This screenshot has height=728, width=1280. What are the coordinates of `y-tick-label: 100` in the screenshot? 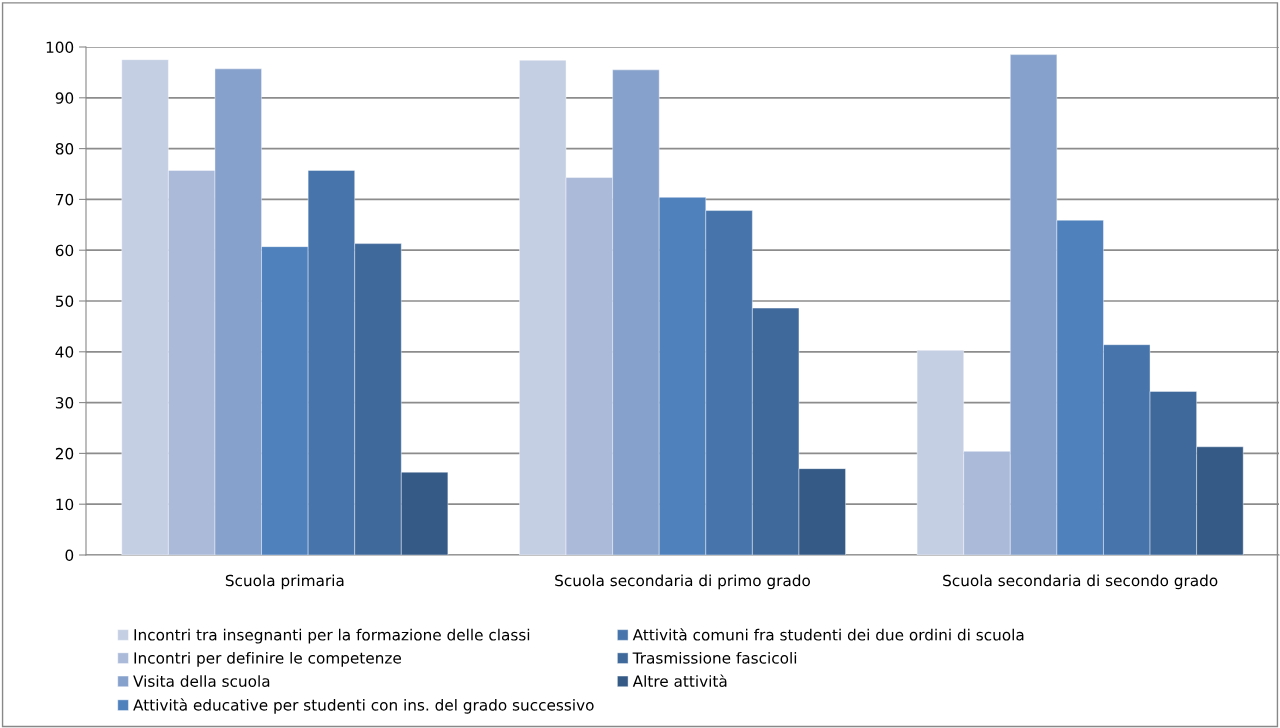 It's located at (60, 47).